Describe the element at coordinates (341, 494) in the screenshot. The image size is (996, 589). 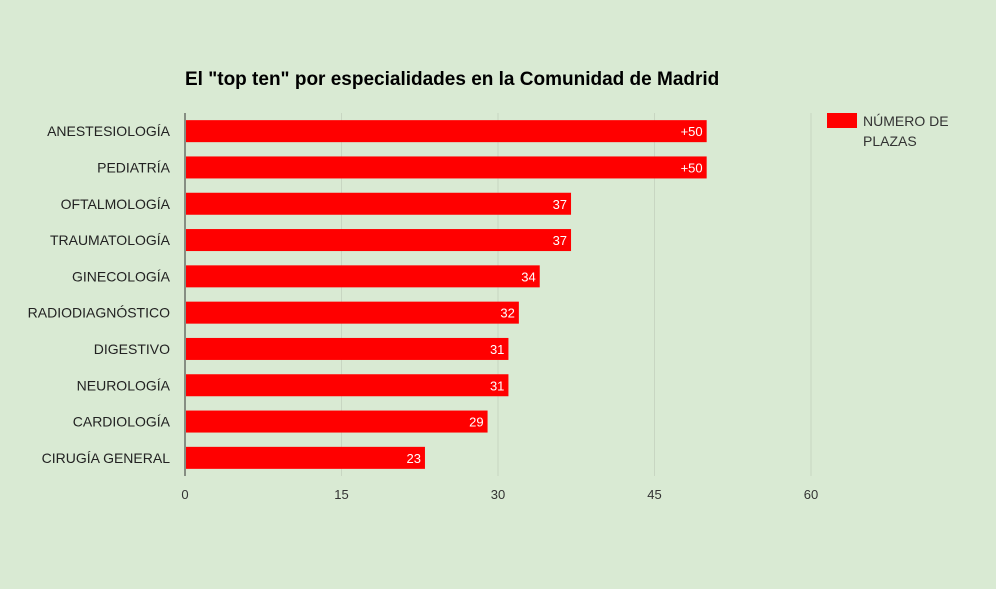
I see `x-tick-label: 15` at that location.